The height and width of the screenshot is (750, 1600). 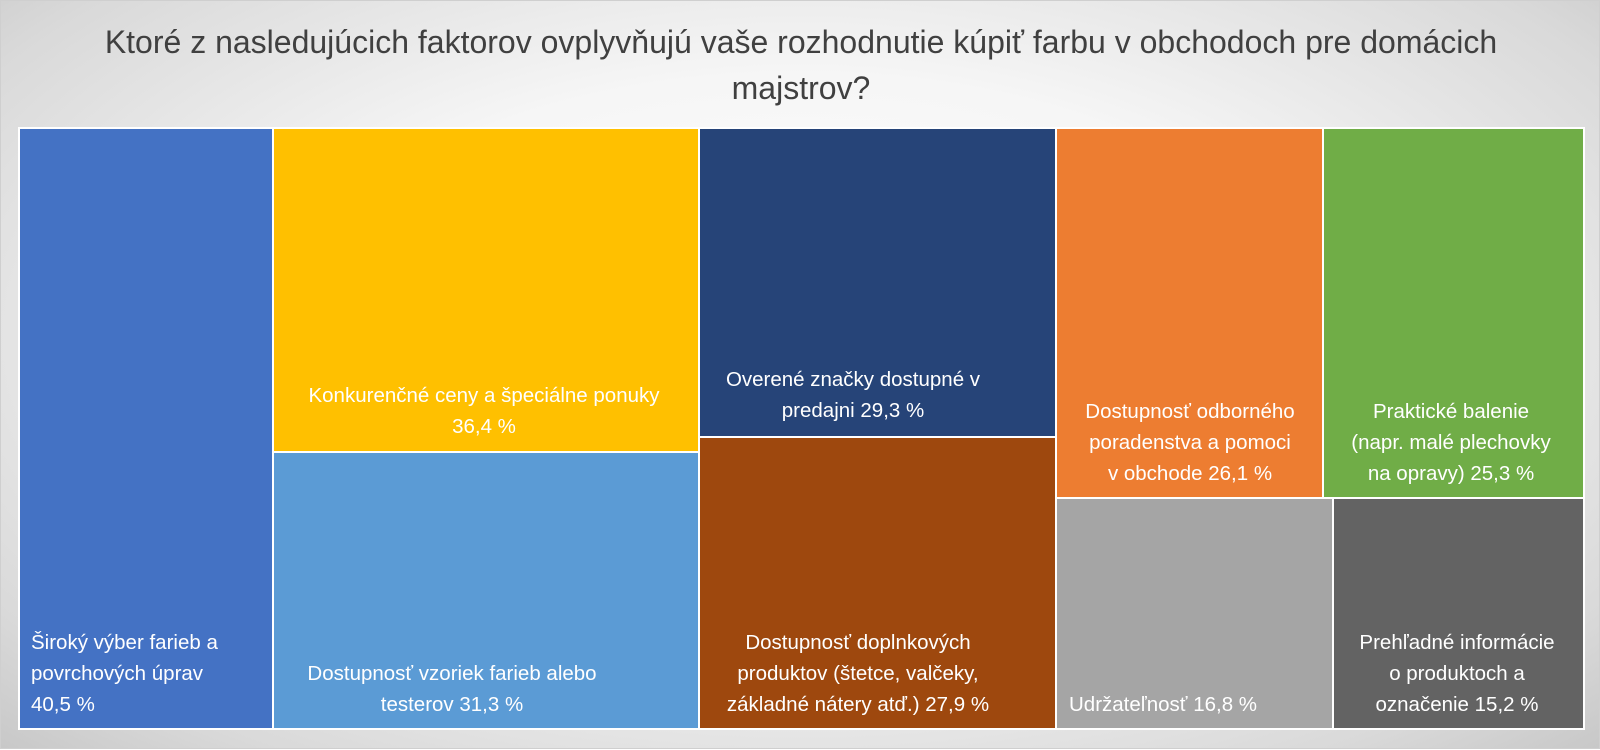 I want to click on treemap-label-line: v obchode 26,1 %, so click(x=1190, y=473).